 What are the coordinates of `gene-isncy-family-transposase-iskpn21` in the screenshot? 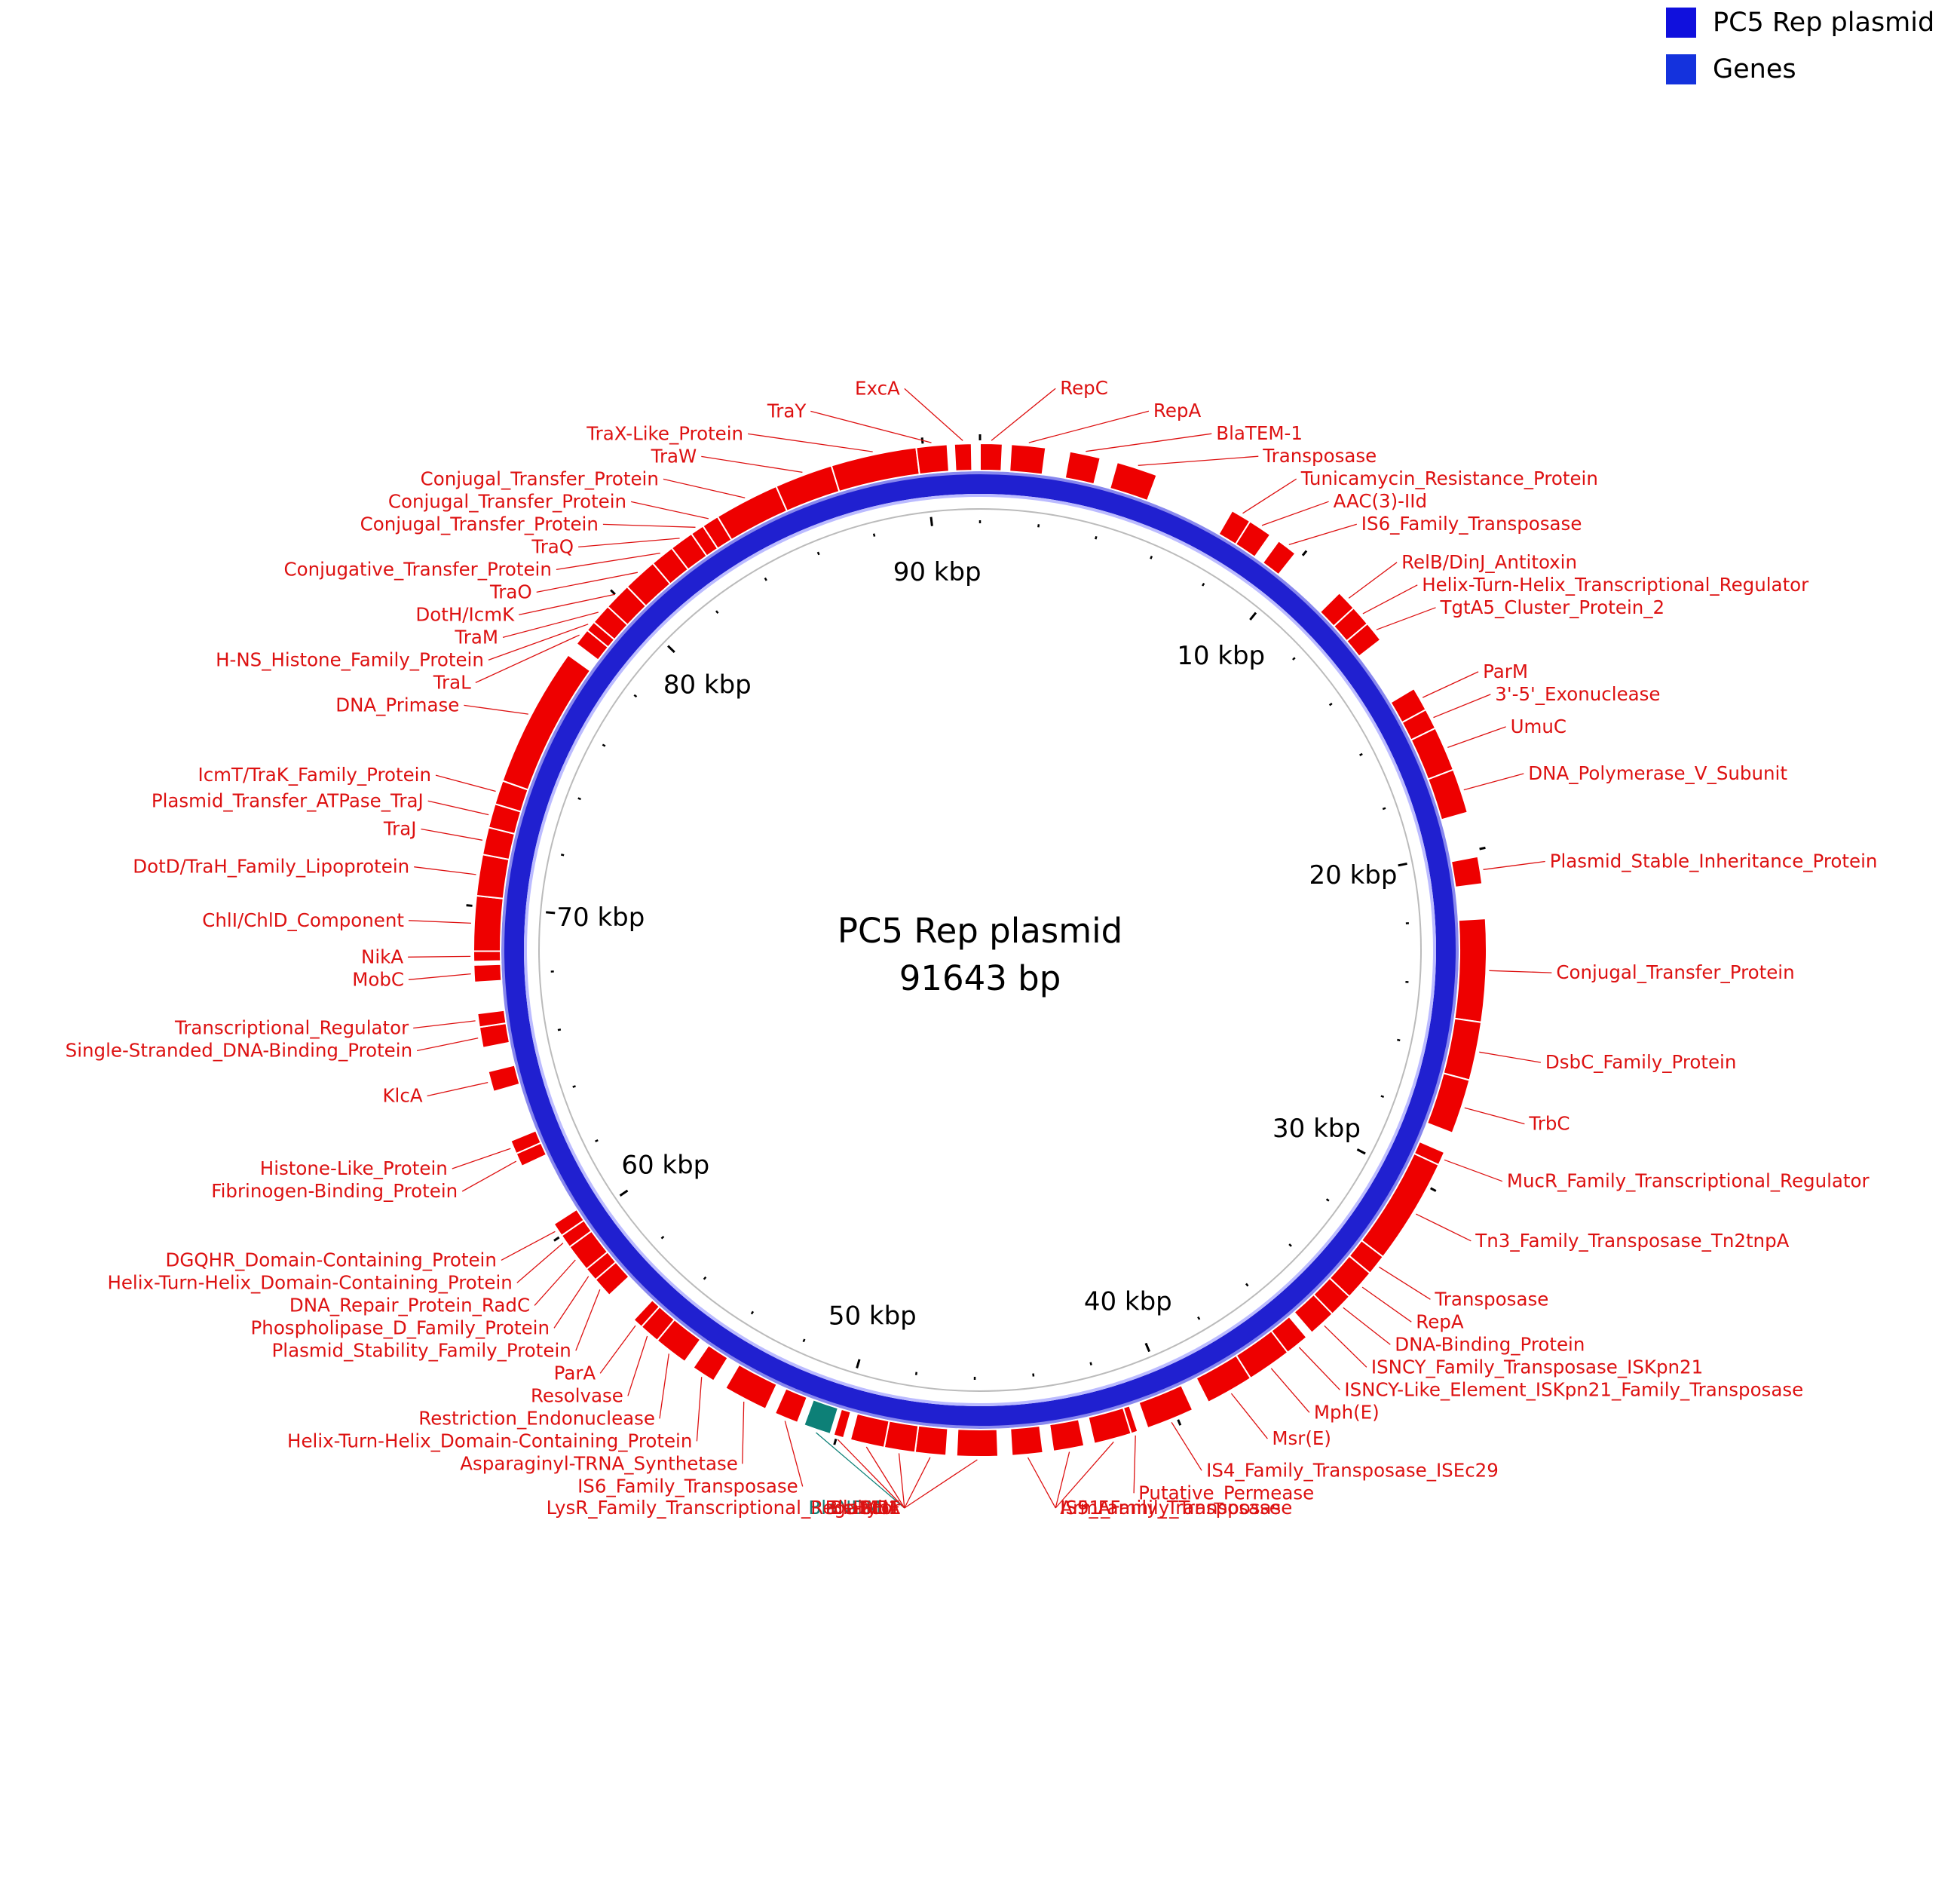 It's located at (1313, 1314).